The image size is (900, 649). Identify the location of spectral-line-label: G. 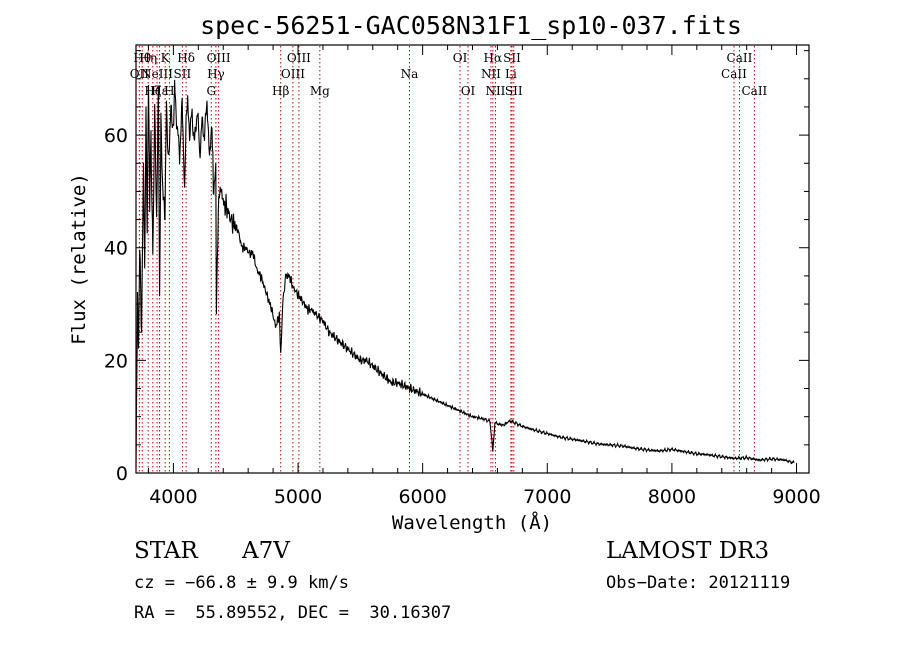
(211, 91).